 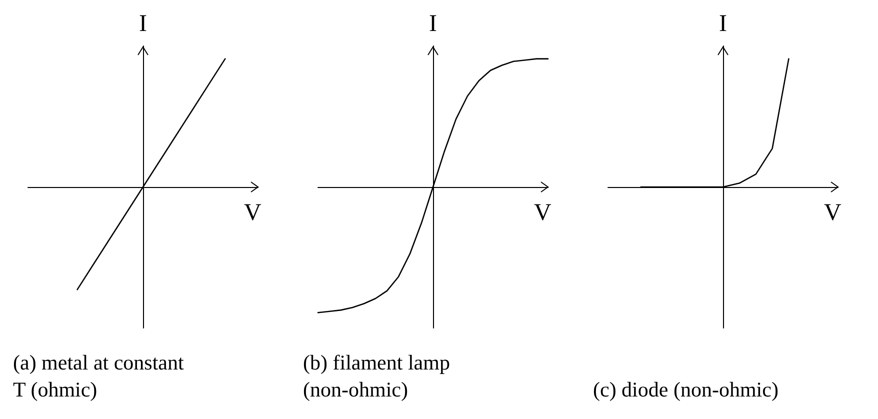 What do you see at coordinates (379, 376) in the screenshot?
I see `text: (b) filament lamp (non-ohmic)` at bounding box center [379, 376].